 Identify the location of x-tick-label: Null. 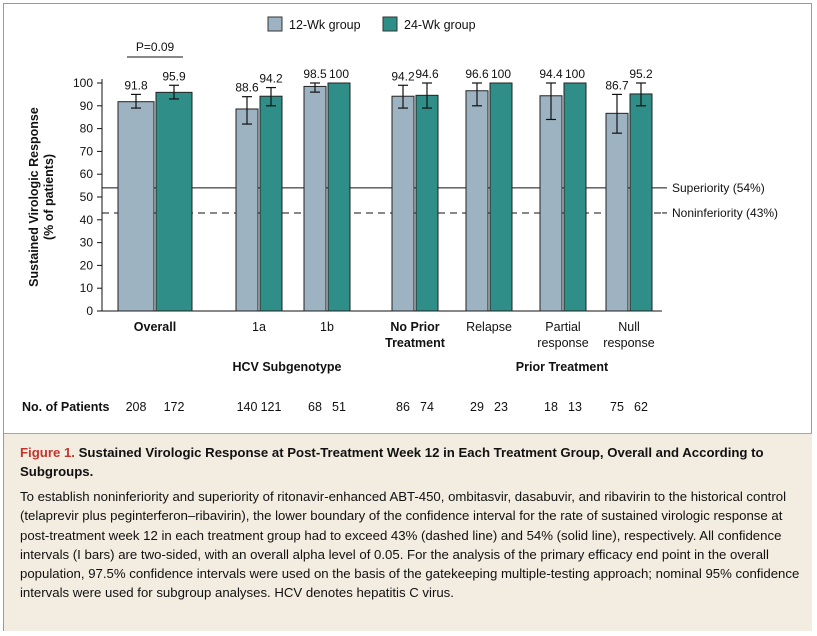
(629, 327).